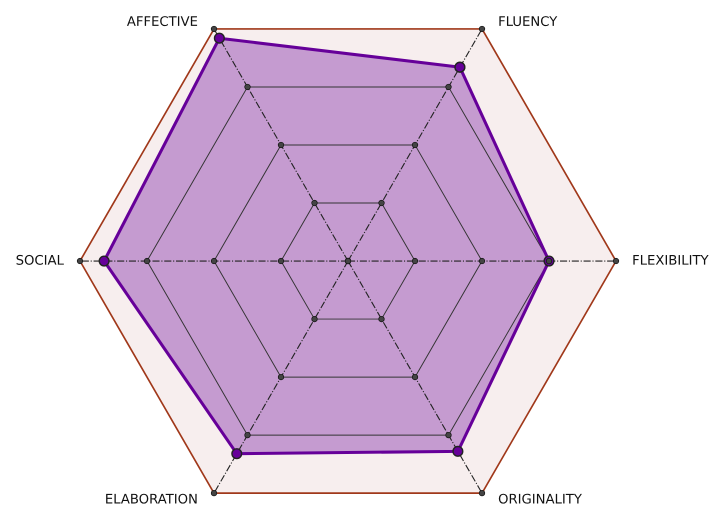  I want to click on spoke-label: SOCIAL, so click(40, 259).